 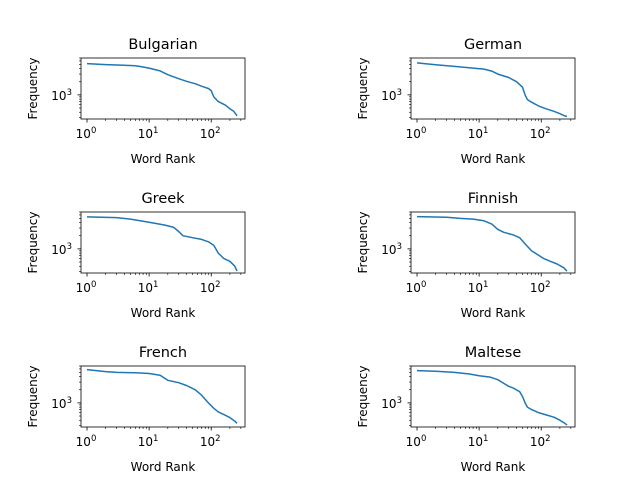 I want to click on subplot-title: Greek, so click(x=163, y=199).